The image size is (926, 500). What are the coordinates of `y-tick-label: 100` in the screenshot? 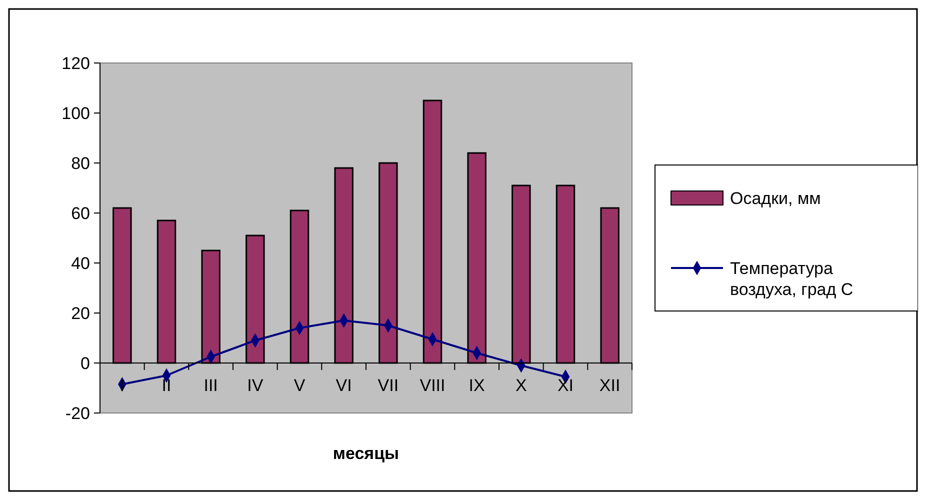 It's located at (76, 113).